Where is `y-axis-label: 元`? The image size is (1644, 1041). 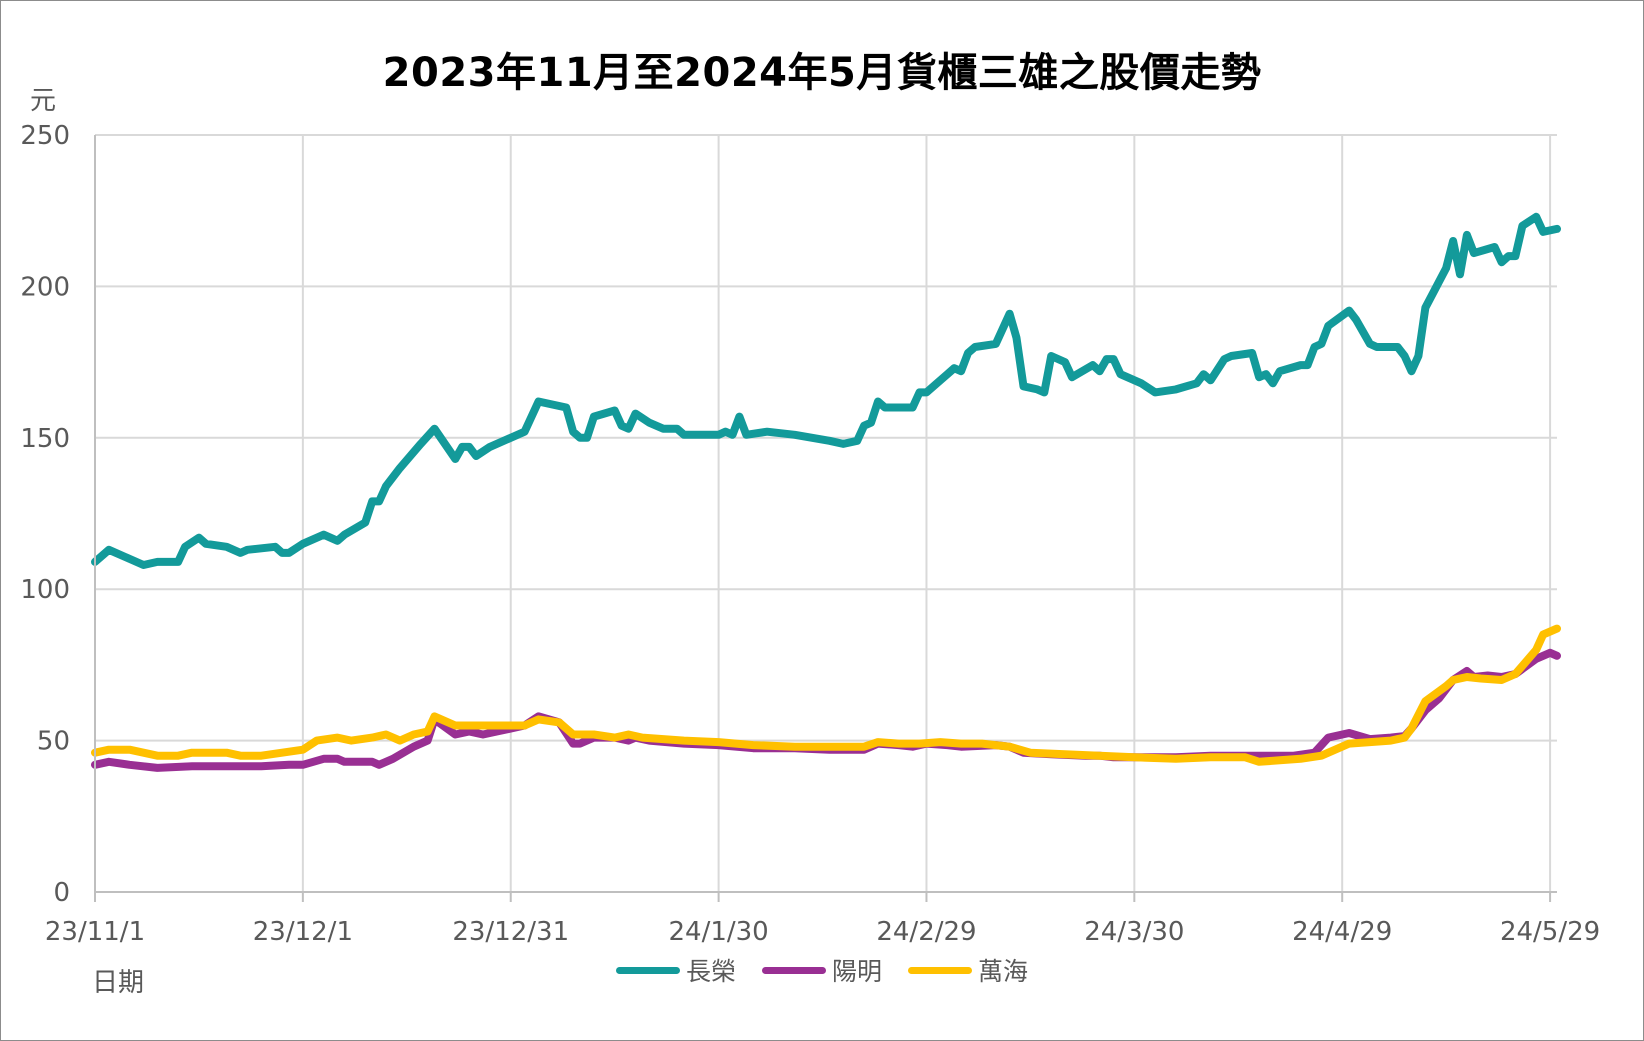
y-axis-label: 元 is located at coordinates (43, 101).